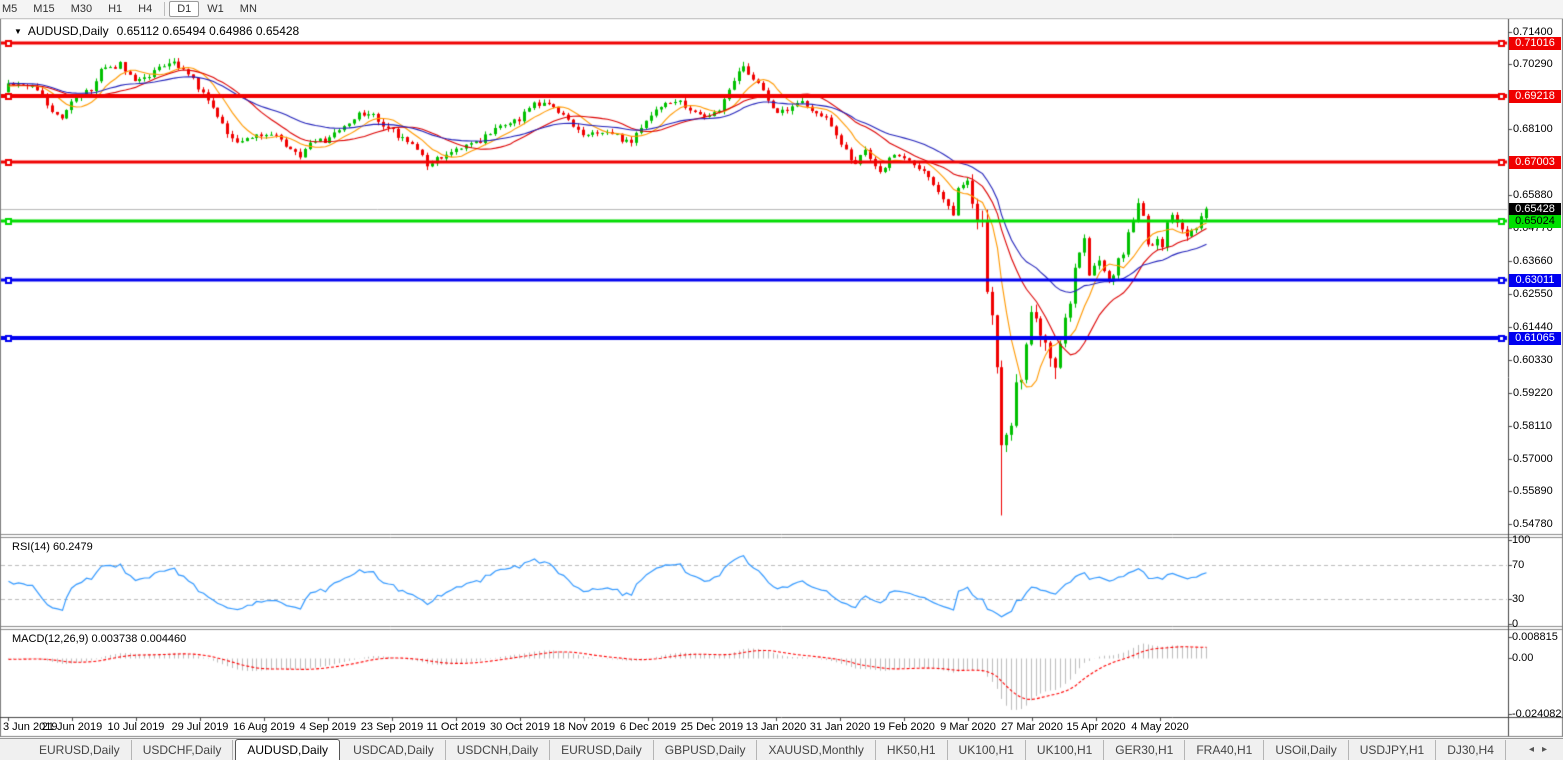  Describe the element at coordinates (1535, 162) in the screenshot. I see `price-badge-0.67003: 0.67003` at that location.